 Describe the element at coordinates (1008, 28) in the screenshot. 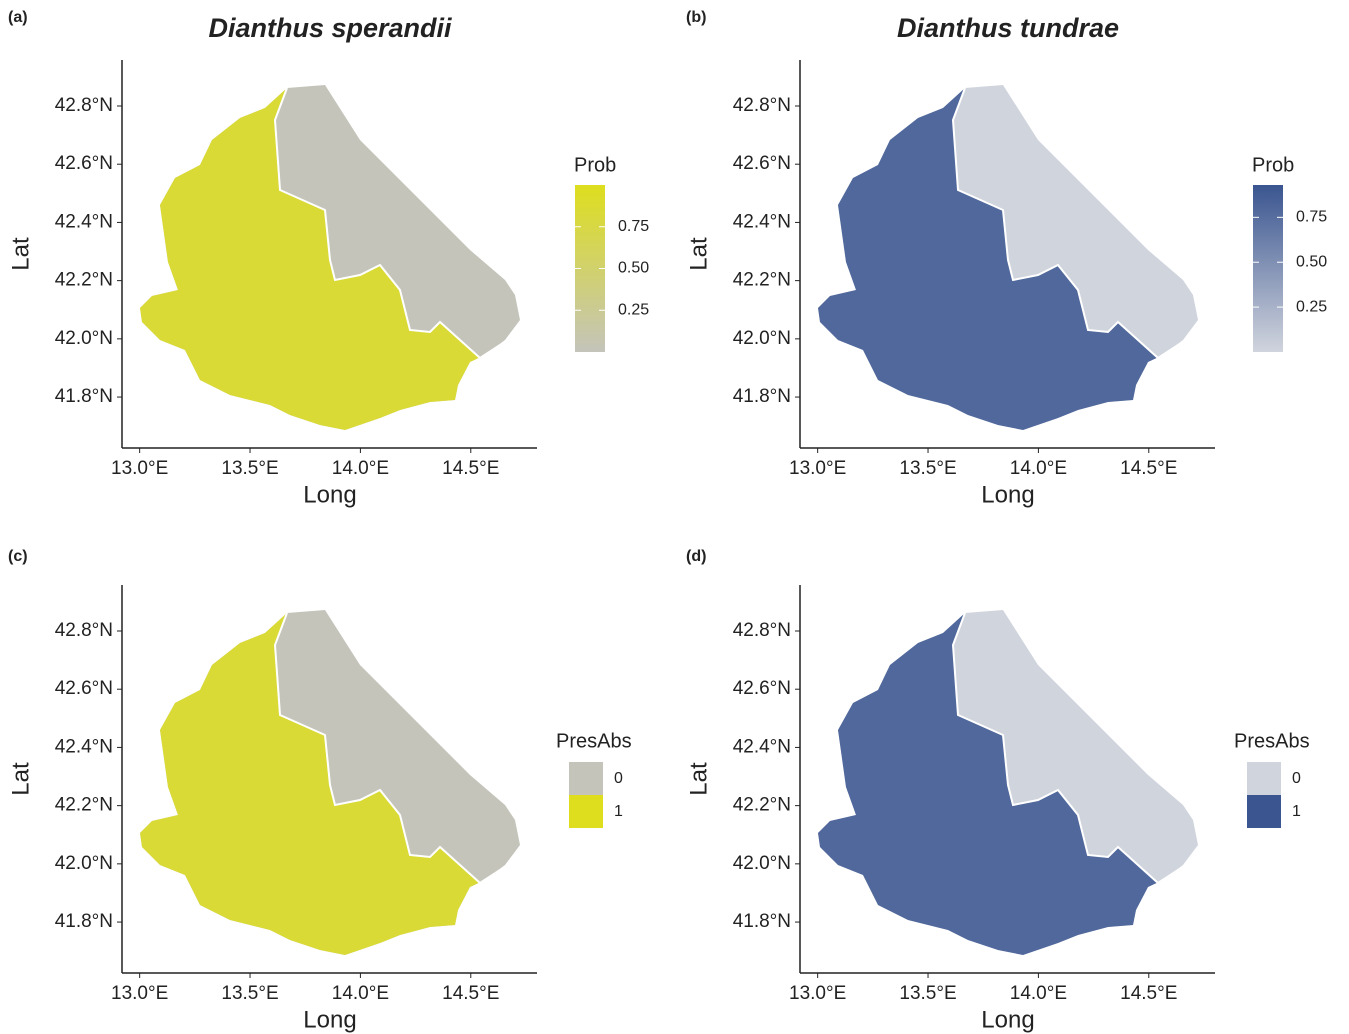

I see `panel-title: Dianthus tundrae` at that location.